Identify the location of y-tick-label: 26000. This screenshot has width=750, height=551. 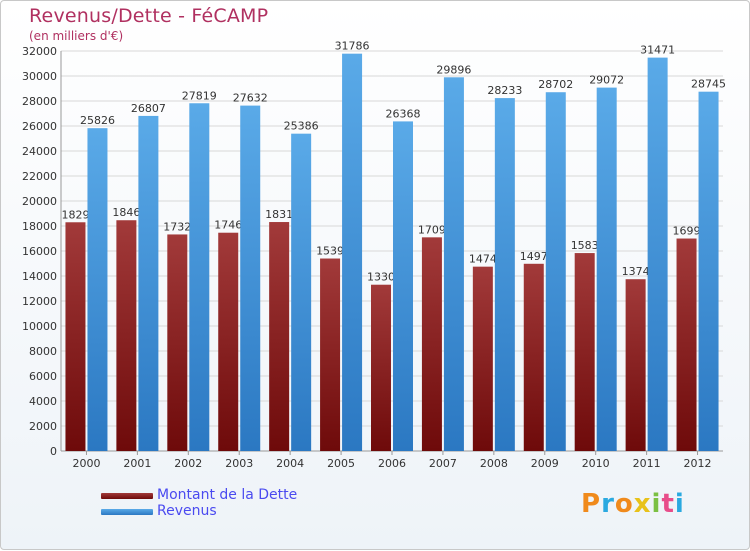
(39, 126).